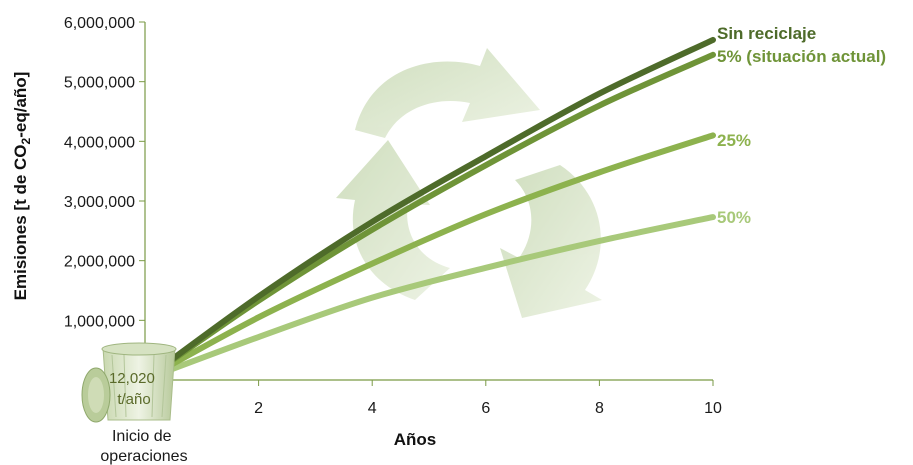 Image resolution: width=913 pixels, height=465 pixels. Describe the element at coordinates (713, 408) in the screenshot. I see `x-tick-label: 10` at that location.